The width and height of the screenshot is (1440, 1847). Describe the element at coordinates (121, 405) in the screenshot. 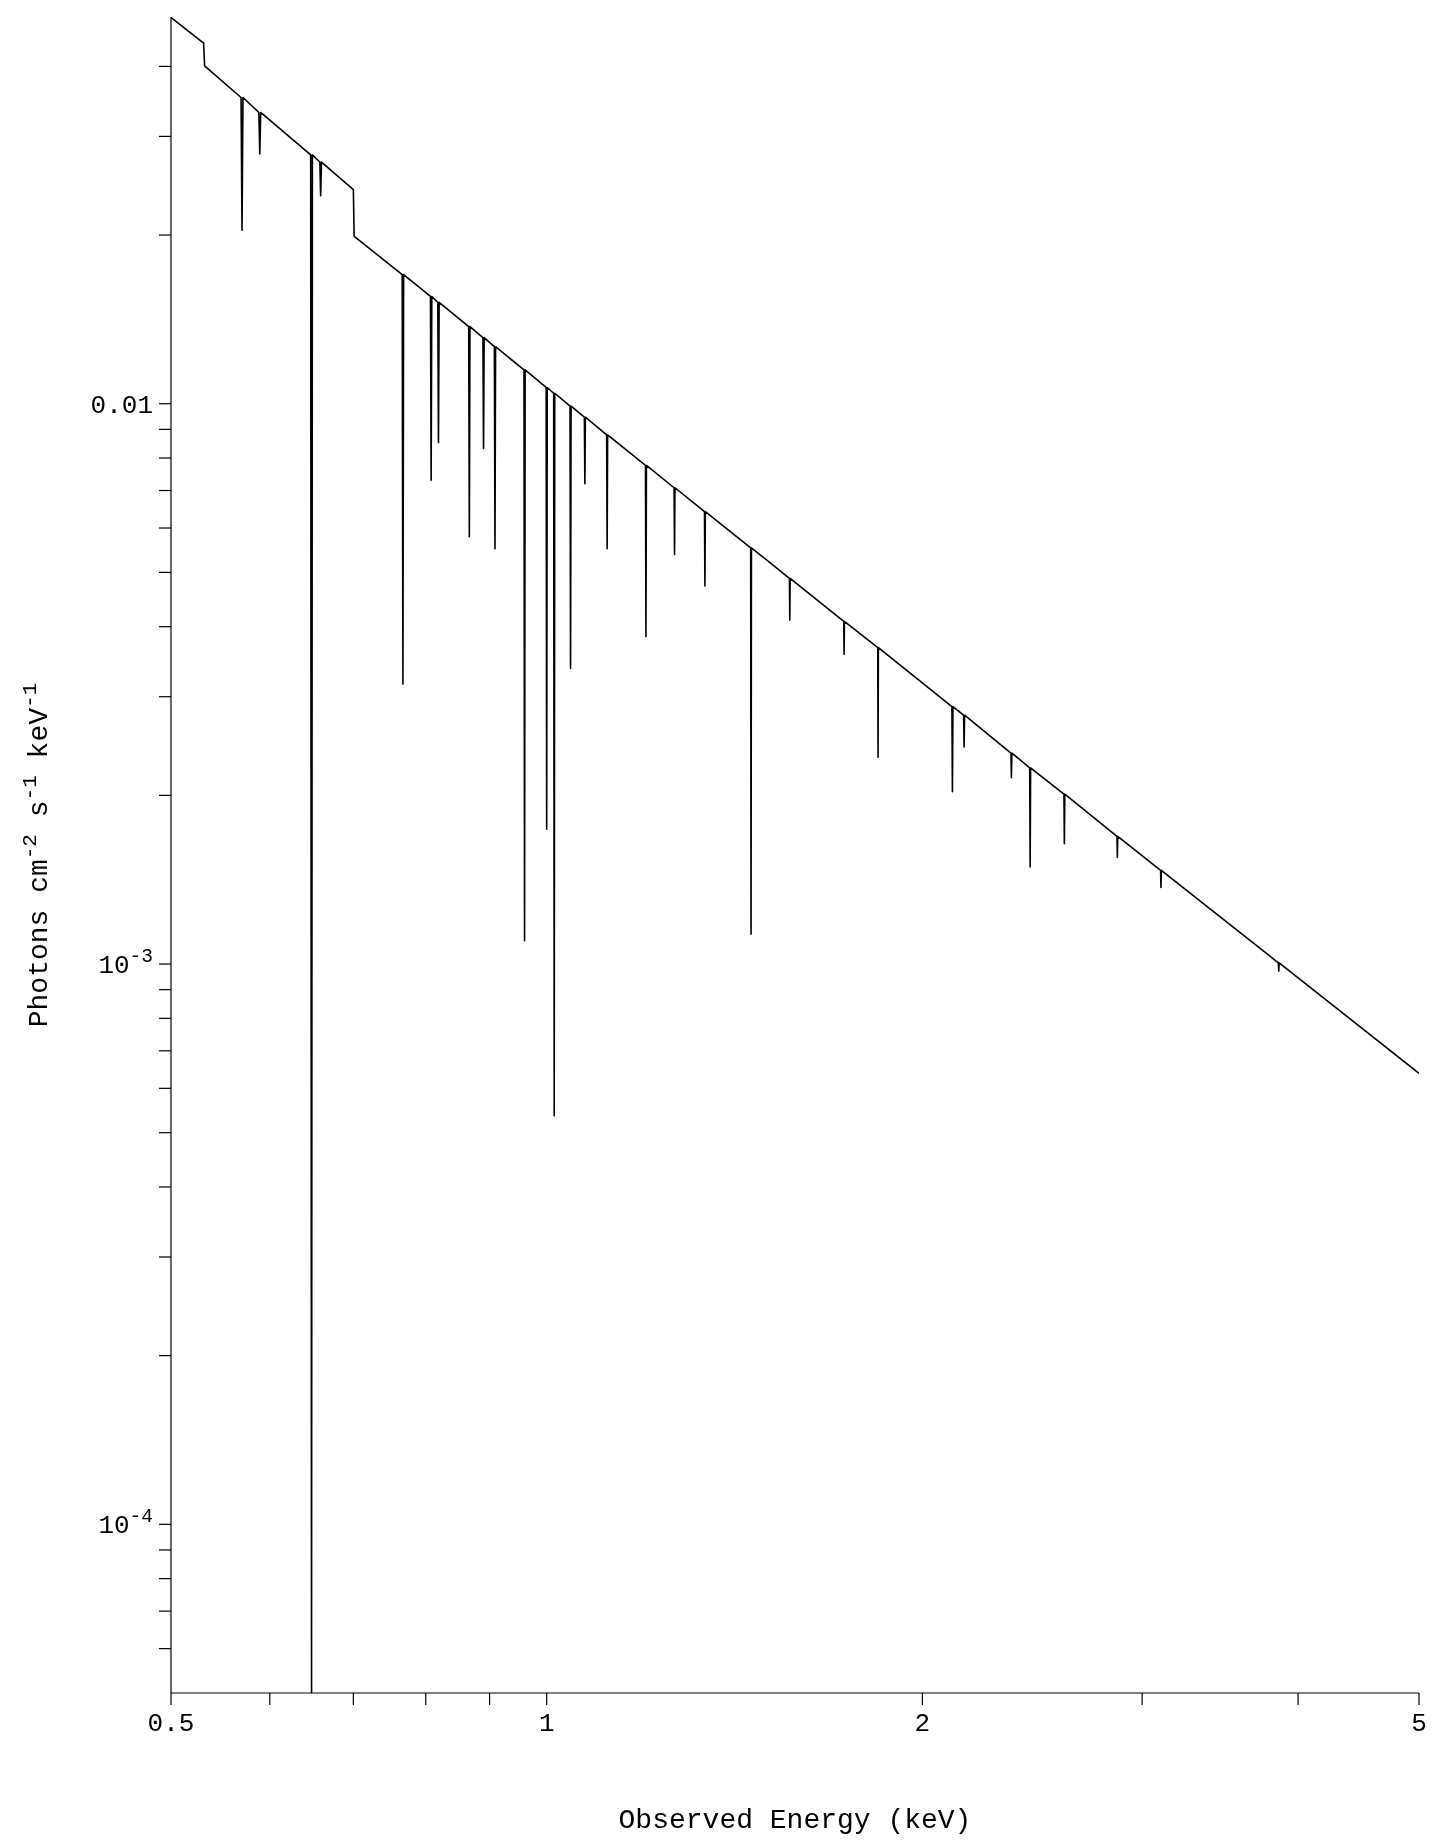

I see `y-tick-label: 0.01` at that location.